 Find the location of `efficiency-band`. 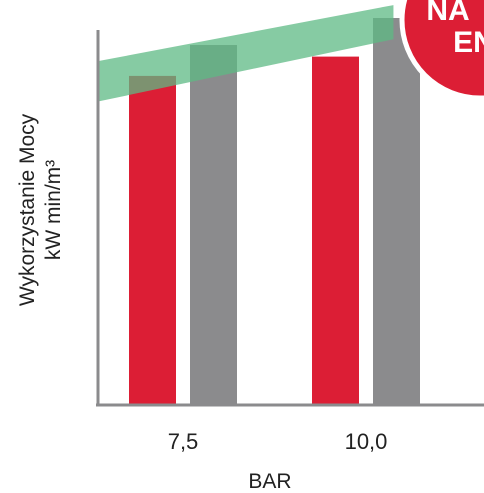

efficiency-band is located at coordinates (246, 53).